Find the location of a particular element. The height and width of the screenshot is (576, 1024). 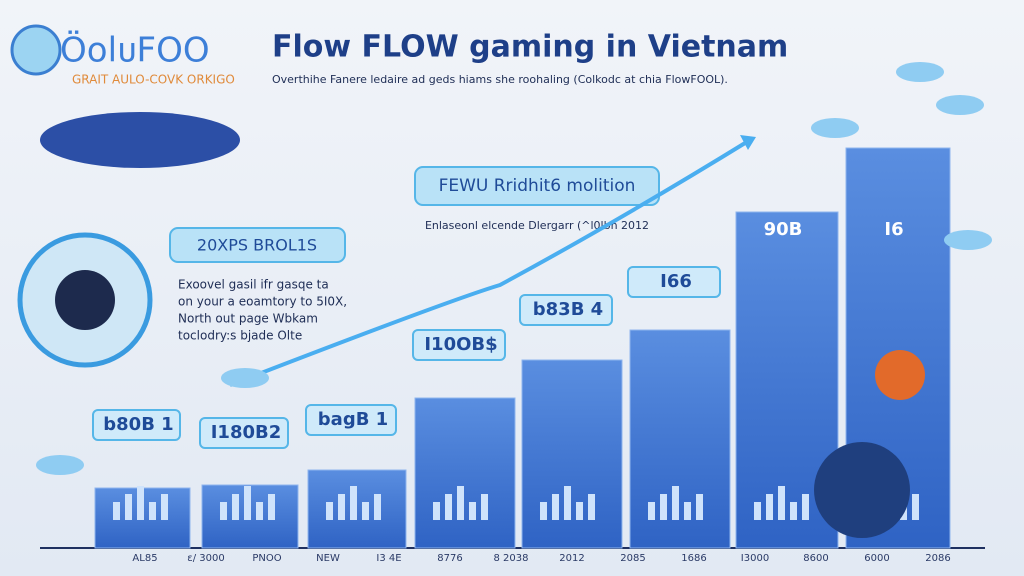

bar-label: I10OB$ is located at coordinates (460, 344).